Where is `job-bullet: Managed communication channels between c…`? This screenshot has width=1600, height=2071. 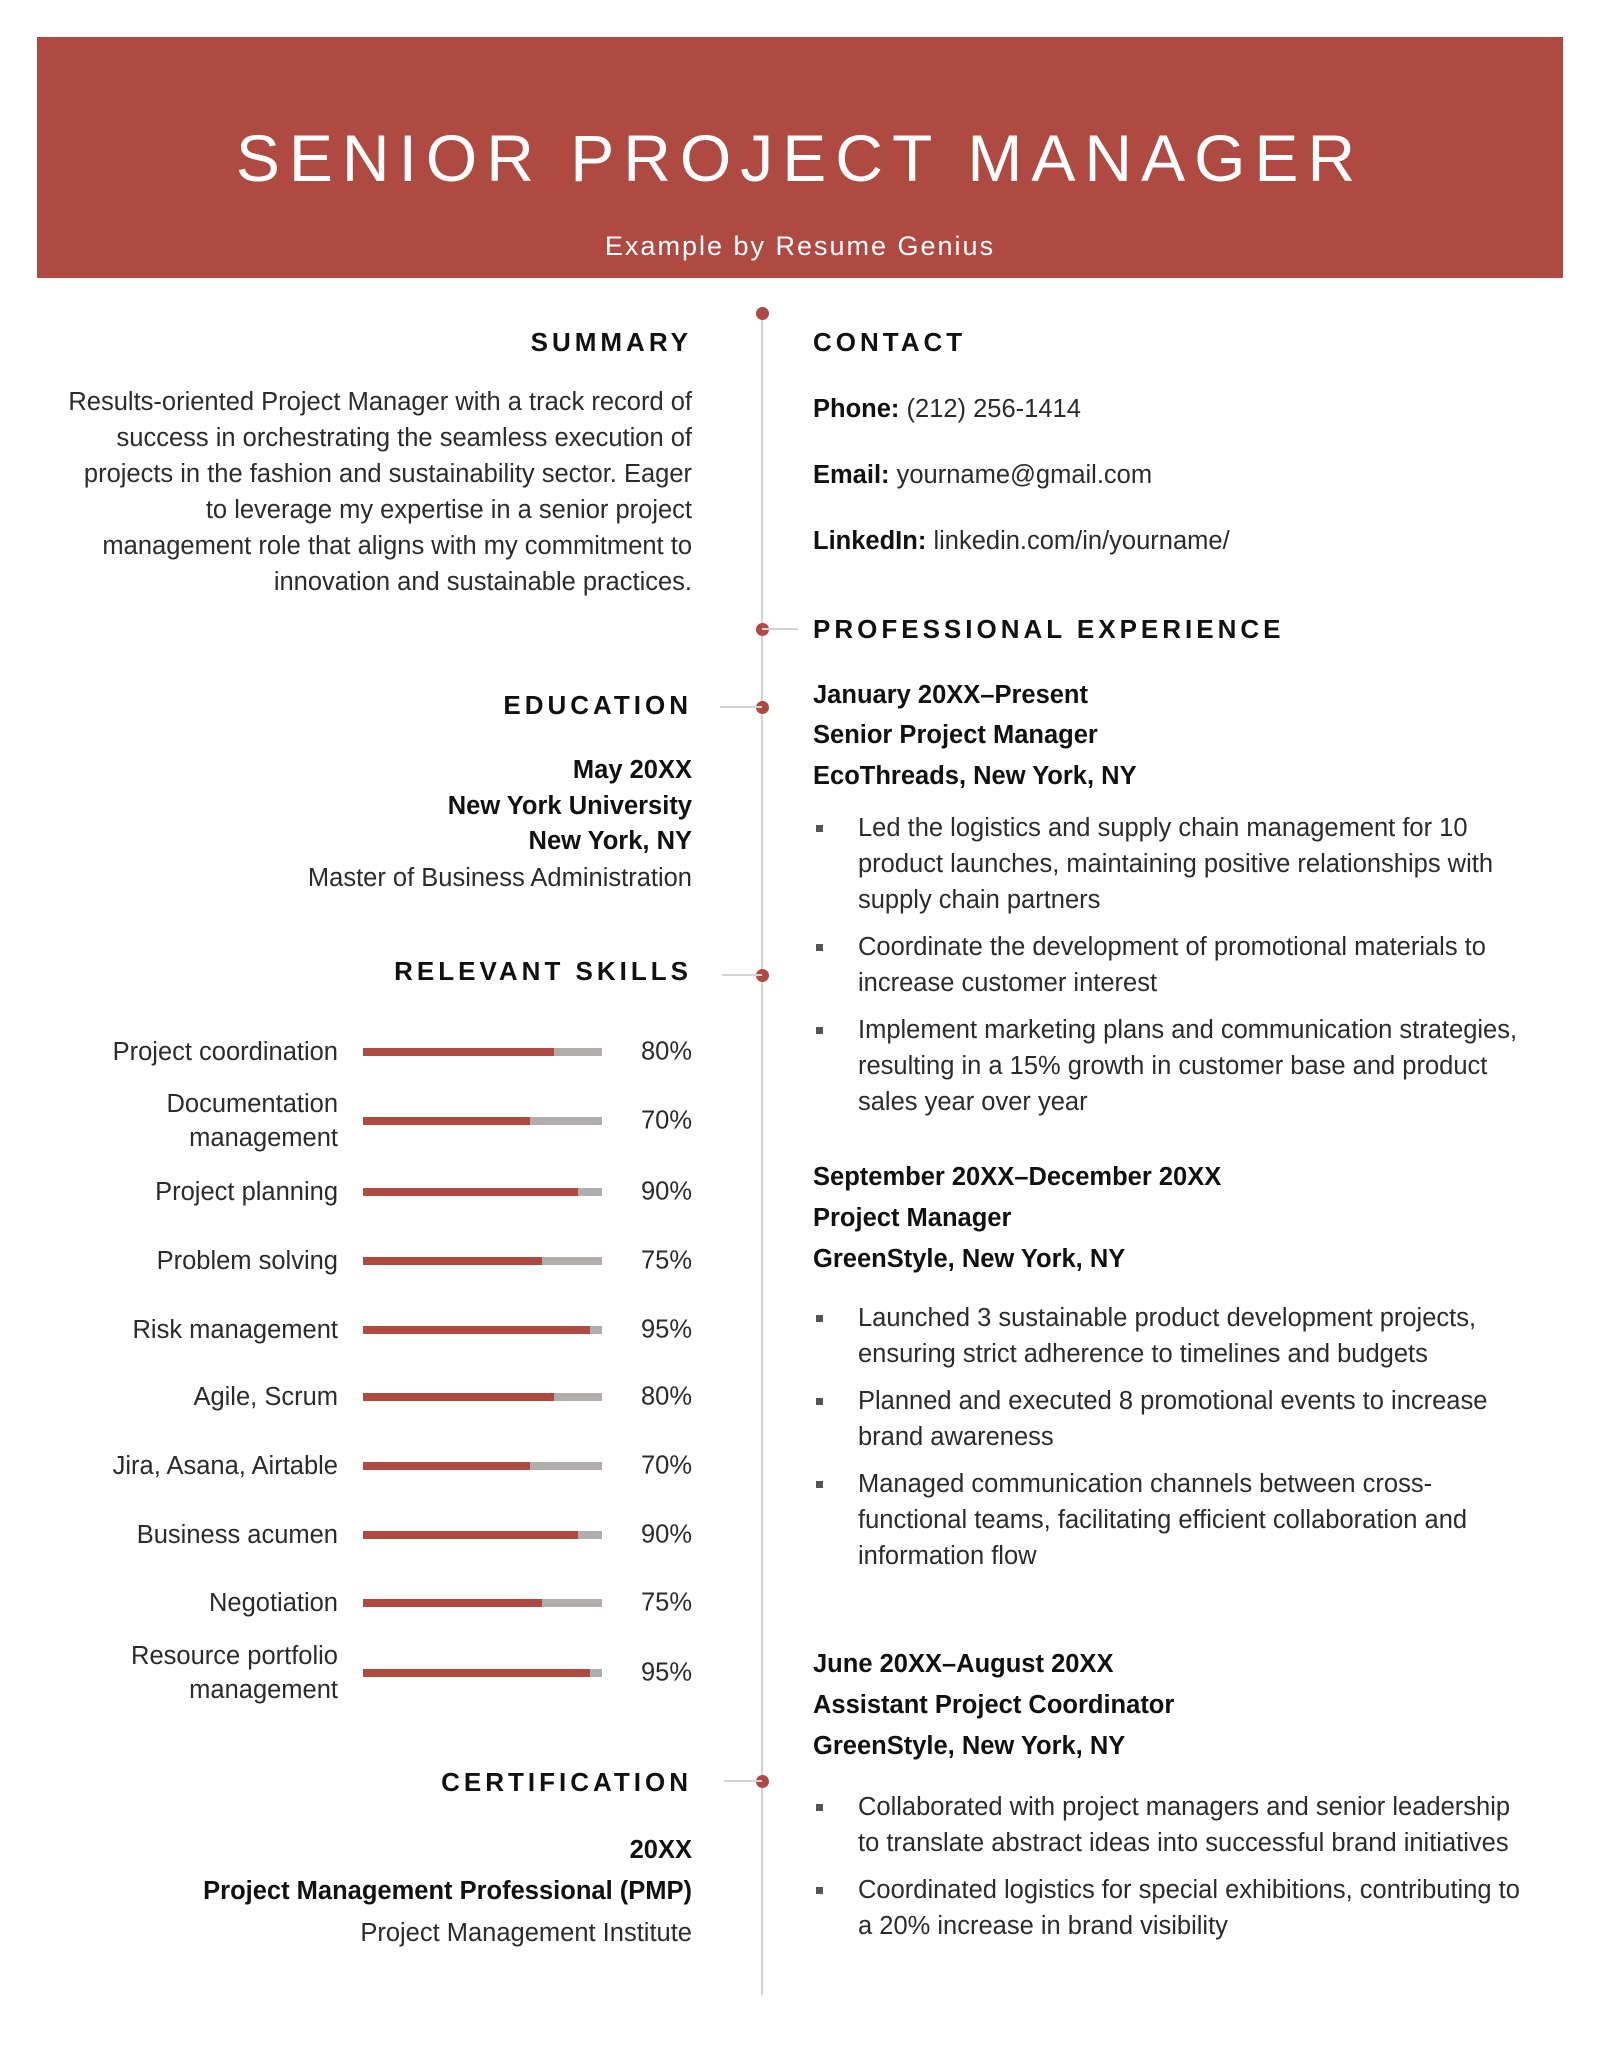 job-bullet: Managed communication channels between c… is located at coordinates (1173, 1520).